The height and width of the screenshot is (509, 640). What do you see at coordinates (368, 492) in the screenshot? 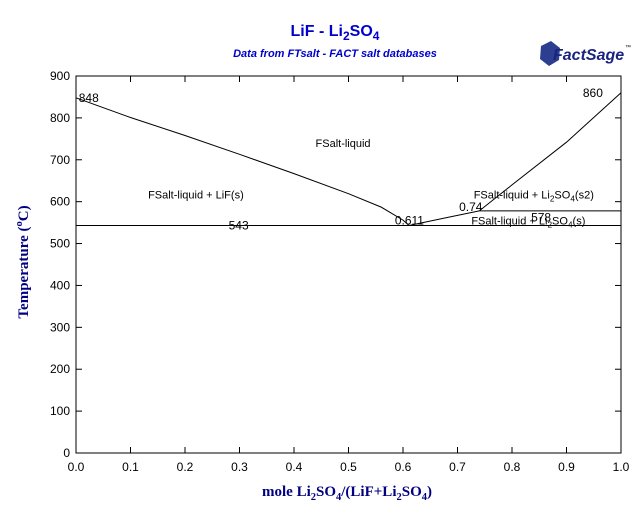
I see `rich-text-part: /(LiF+Li` at bounding box center [368, 492].